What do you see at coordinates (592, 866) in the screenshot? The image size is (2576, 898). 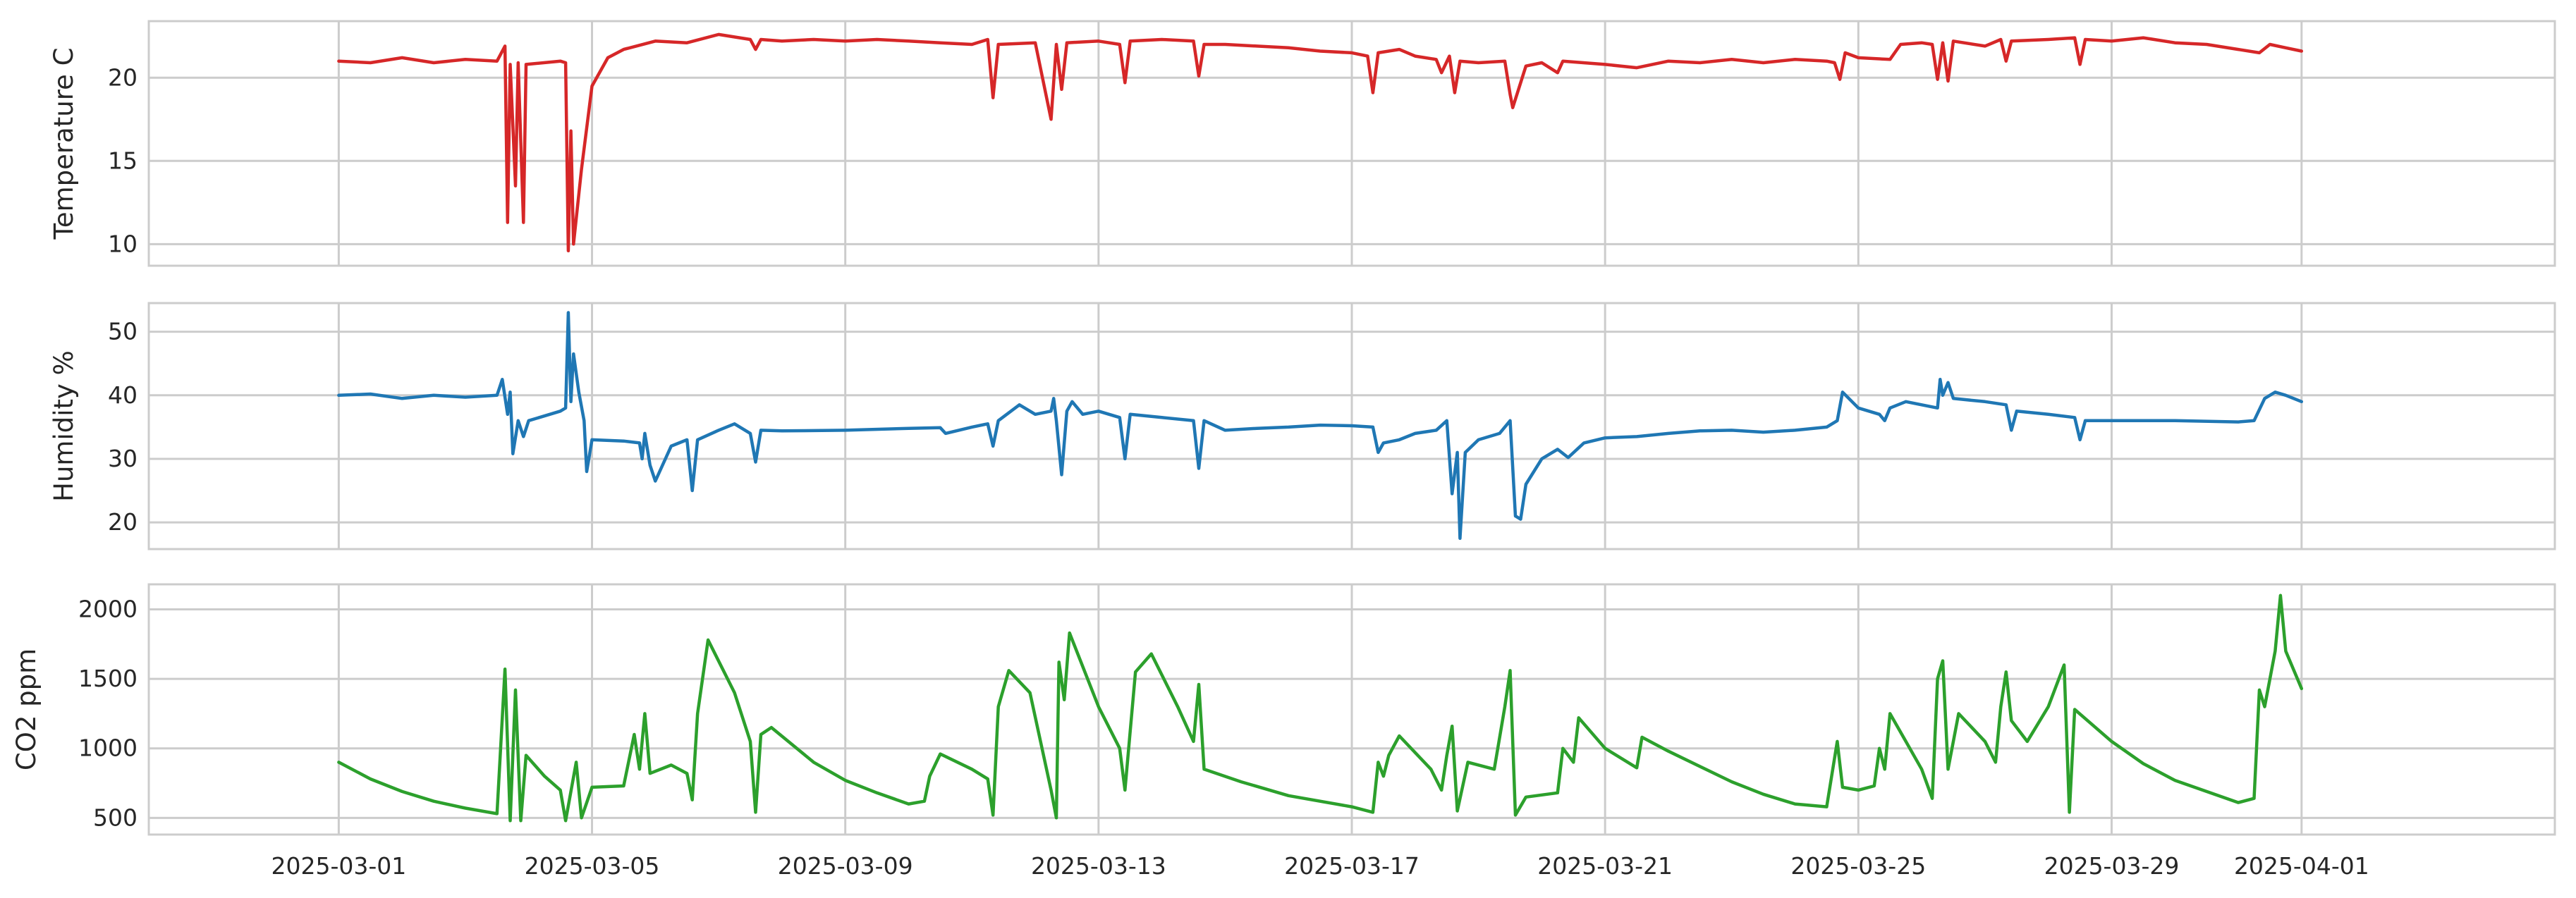 I see `x-tick-label: 2025-03-05` at bounding box center [592, 866].